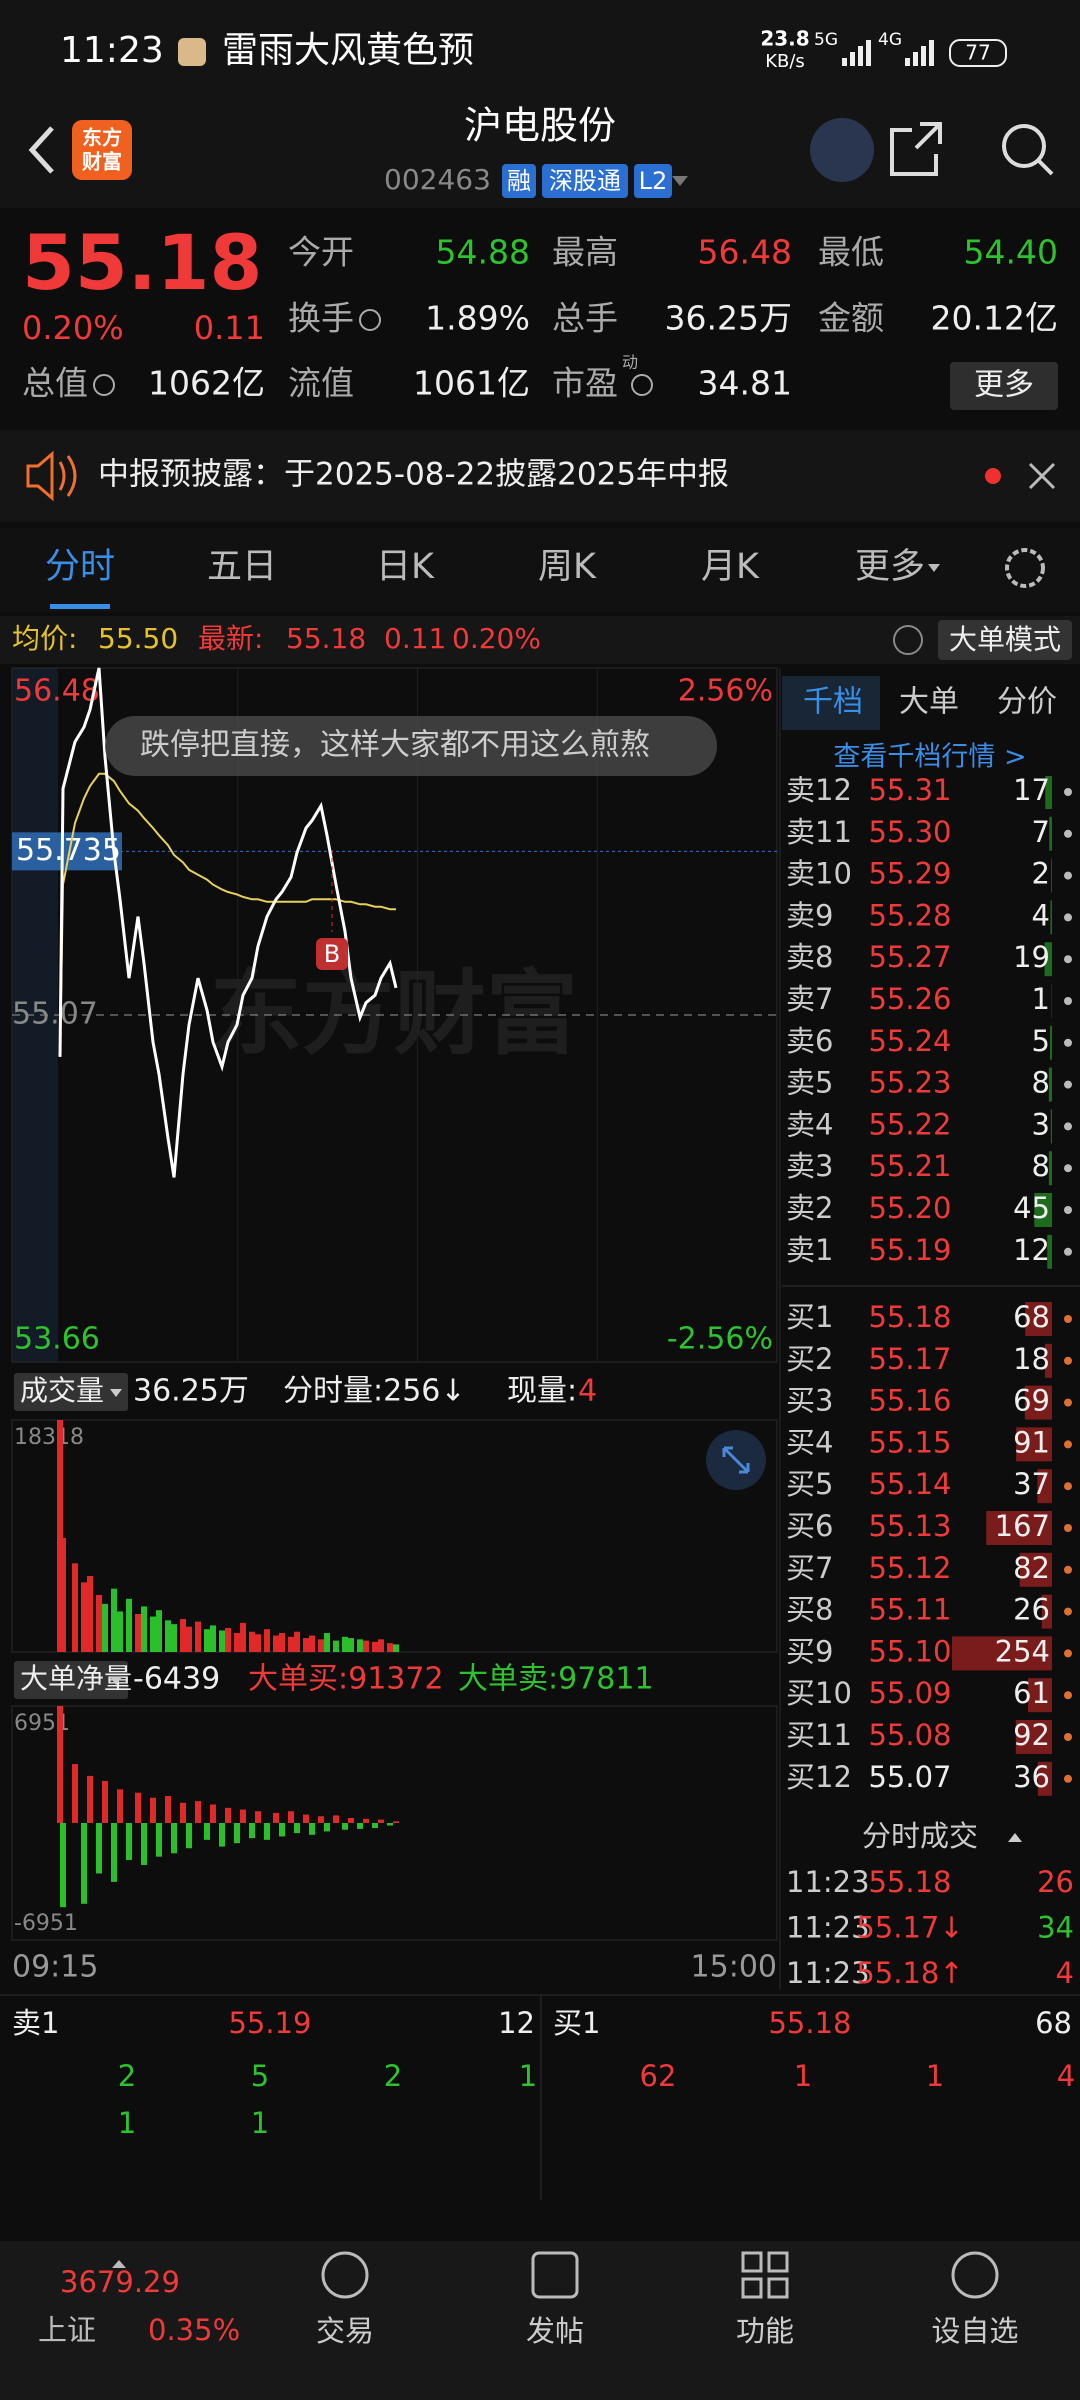 The width and height of the screenshot is (1080, 2400). Describe the element at coordinates (567, 567) in the screenshot. I see `tab: 周K` at that location.